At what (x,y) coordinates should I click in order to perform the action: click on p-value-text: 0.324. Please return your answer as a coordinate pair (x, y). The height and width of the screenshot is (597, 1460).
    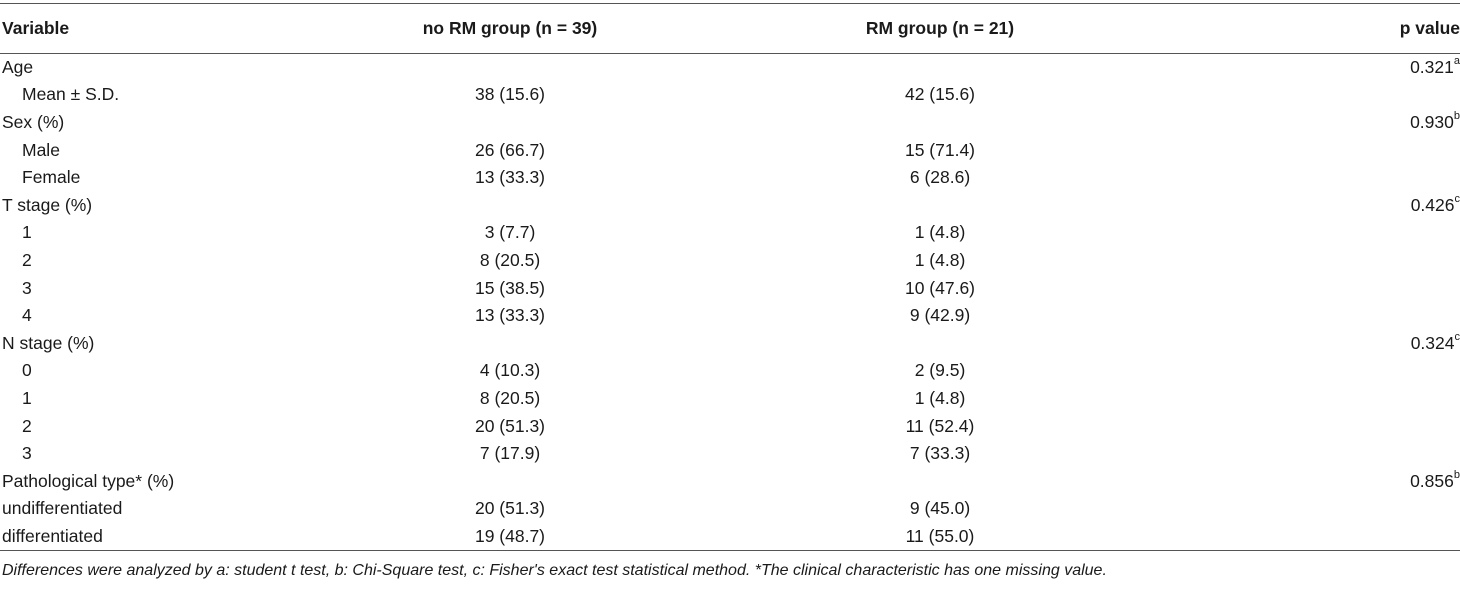
    Looking at the image, I should click on (1432, 342).